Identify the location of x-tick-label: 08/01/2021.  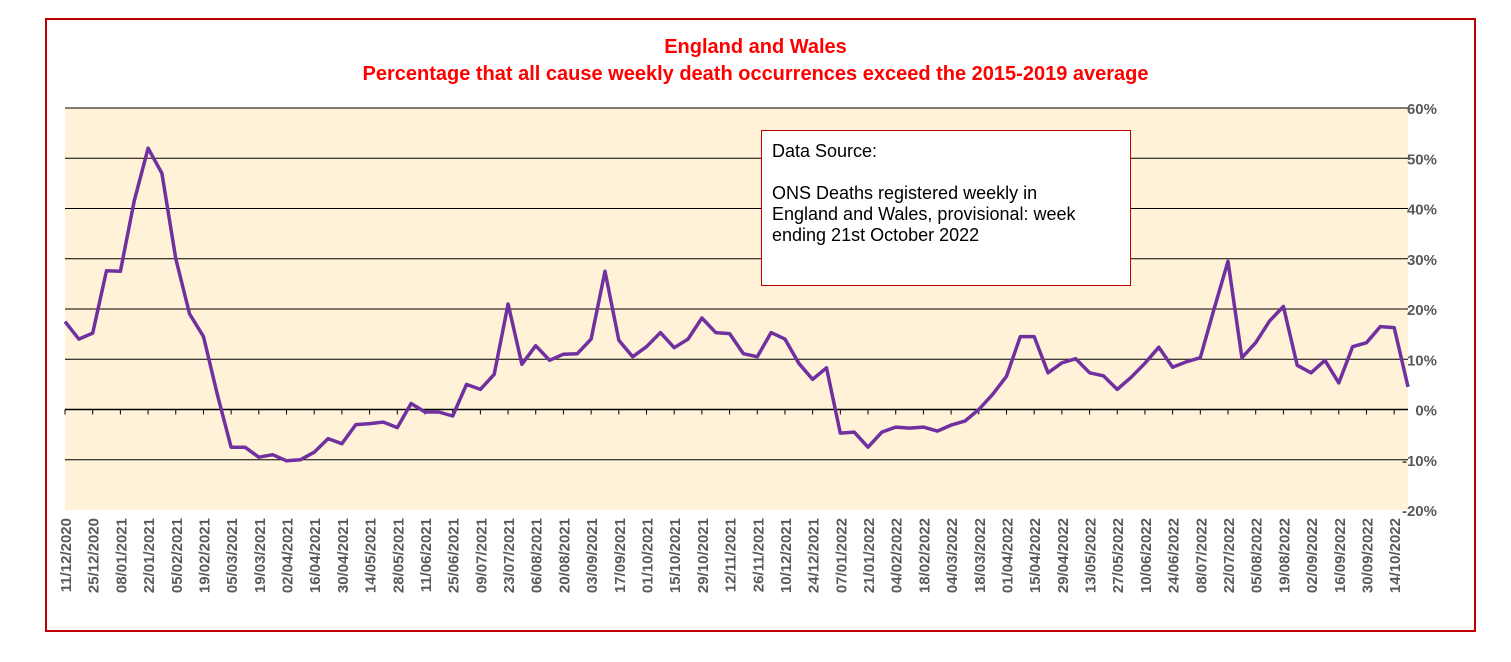
(121, 555).